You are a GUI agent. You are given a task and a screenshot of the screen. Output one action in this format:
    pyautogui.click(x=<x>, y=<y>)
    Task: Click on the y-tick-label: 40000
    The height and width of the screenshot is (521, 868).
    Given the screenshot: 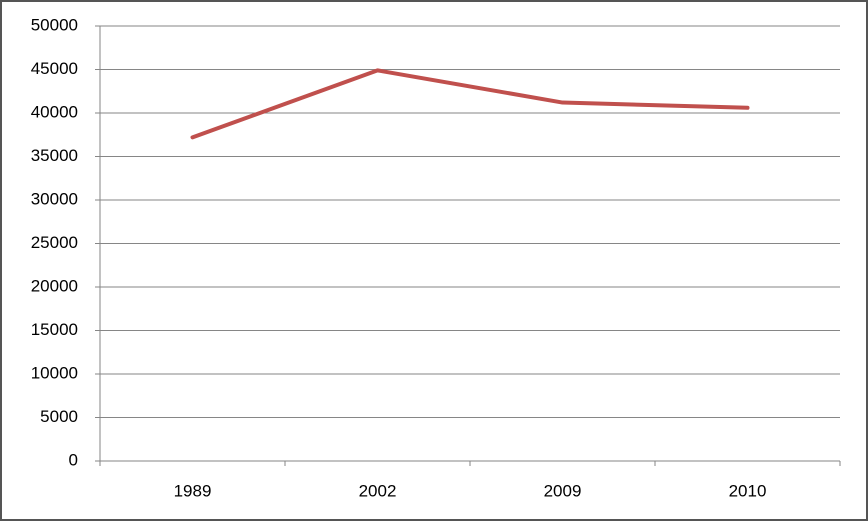 What is the action you would take?
    pyautogui.click(x=54, y=111)
    